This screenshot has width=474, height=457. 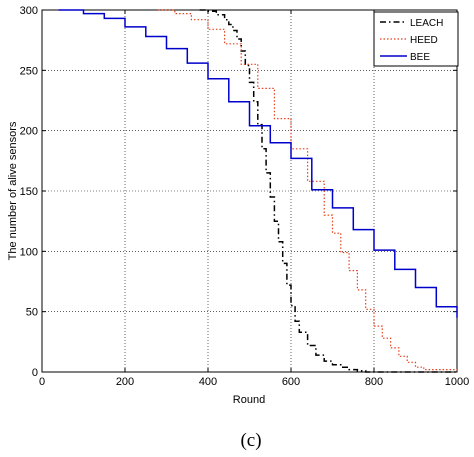 I want to click on y-tick-label: 250, so click(x=29, y=71).